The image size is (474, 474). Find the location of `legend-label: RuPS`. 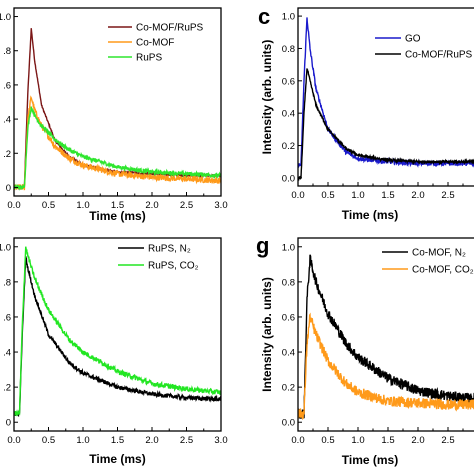

legend-label: RuPS is located at coordinates (149, 58).